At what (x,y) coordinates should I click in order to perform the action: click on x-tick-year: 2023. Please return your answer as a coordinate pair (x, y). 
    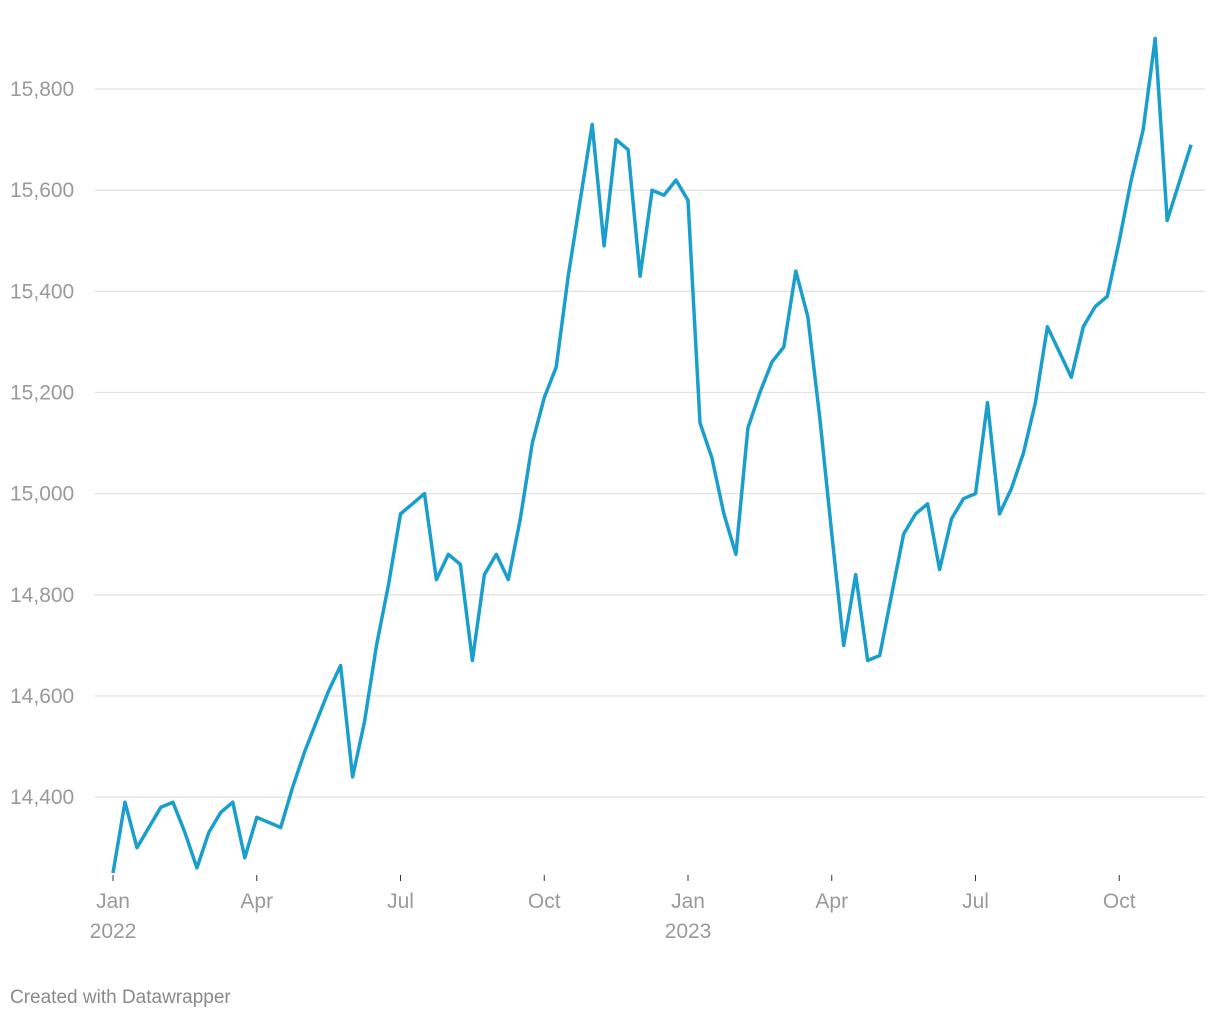
    Looking at the image, I should click on (688, 931).